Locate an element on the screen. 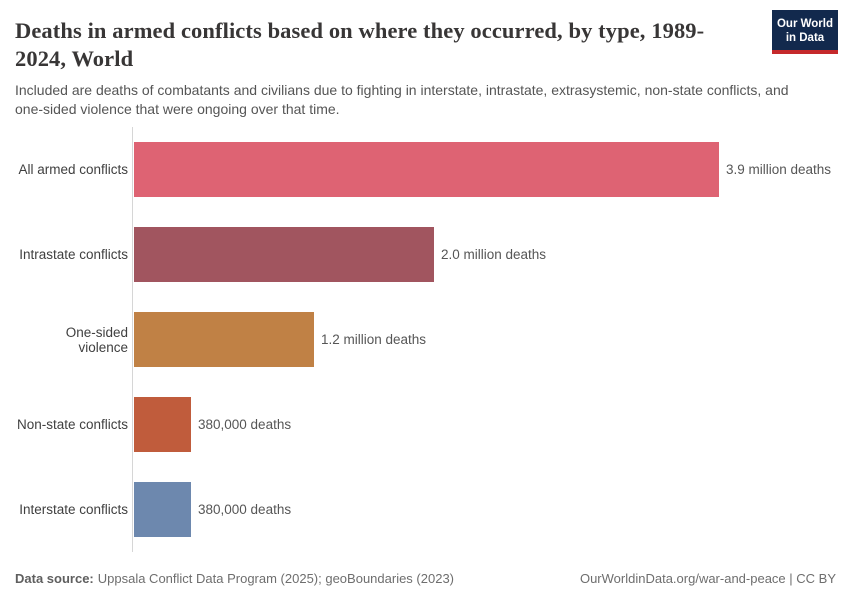 The width and height of the screenshot is (850, 600). category-label: All armed conflicts is located at coordinates (73, 170).